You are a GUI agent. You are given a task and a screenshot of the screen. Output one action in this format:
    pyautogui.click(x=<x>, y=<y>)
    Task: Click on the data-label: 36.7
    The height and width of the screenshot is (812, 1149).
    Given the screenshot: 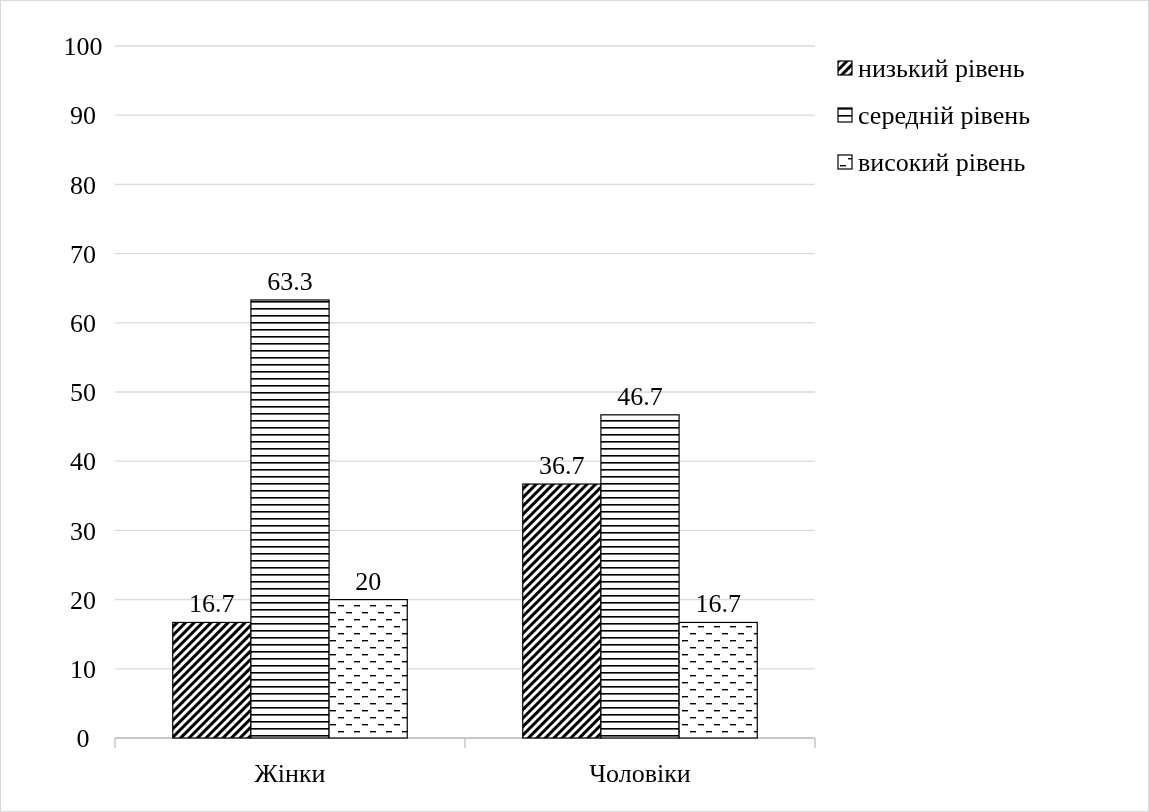 What is the action you would take?
    pyautogui.click(x=562, y=466)
    